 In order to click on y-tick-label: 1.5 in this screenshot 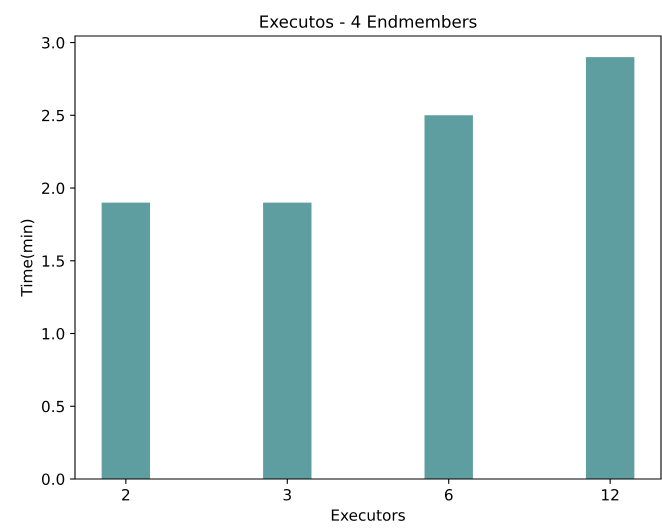, I will do `click(53, 261)`.